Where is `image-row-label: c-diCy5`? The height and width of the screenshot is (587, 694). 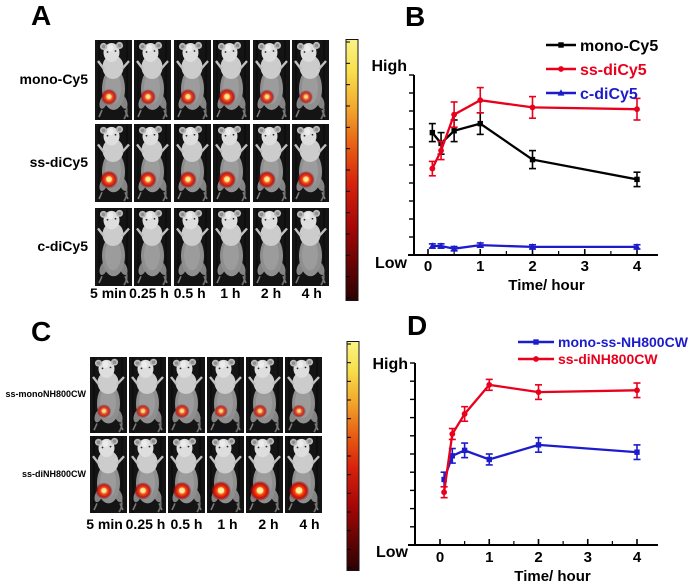 image-row-label: c-diCy5 is located at coordinates (62, 246).